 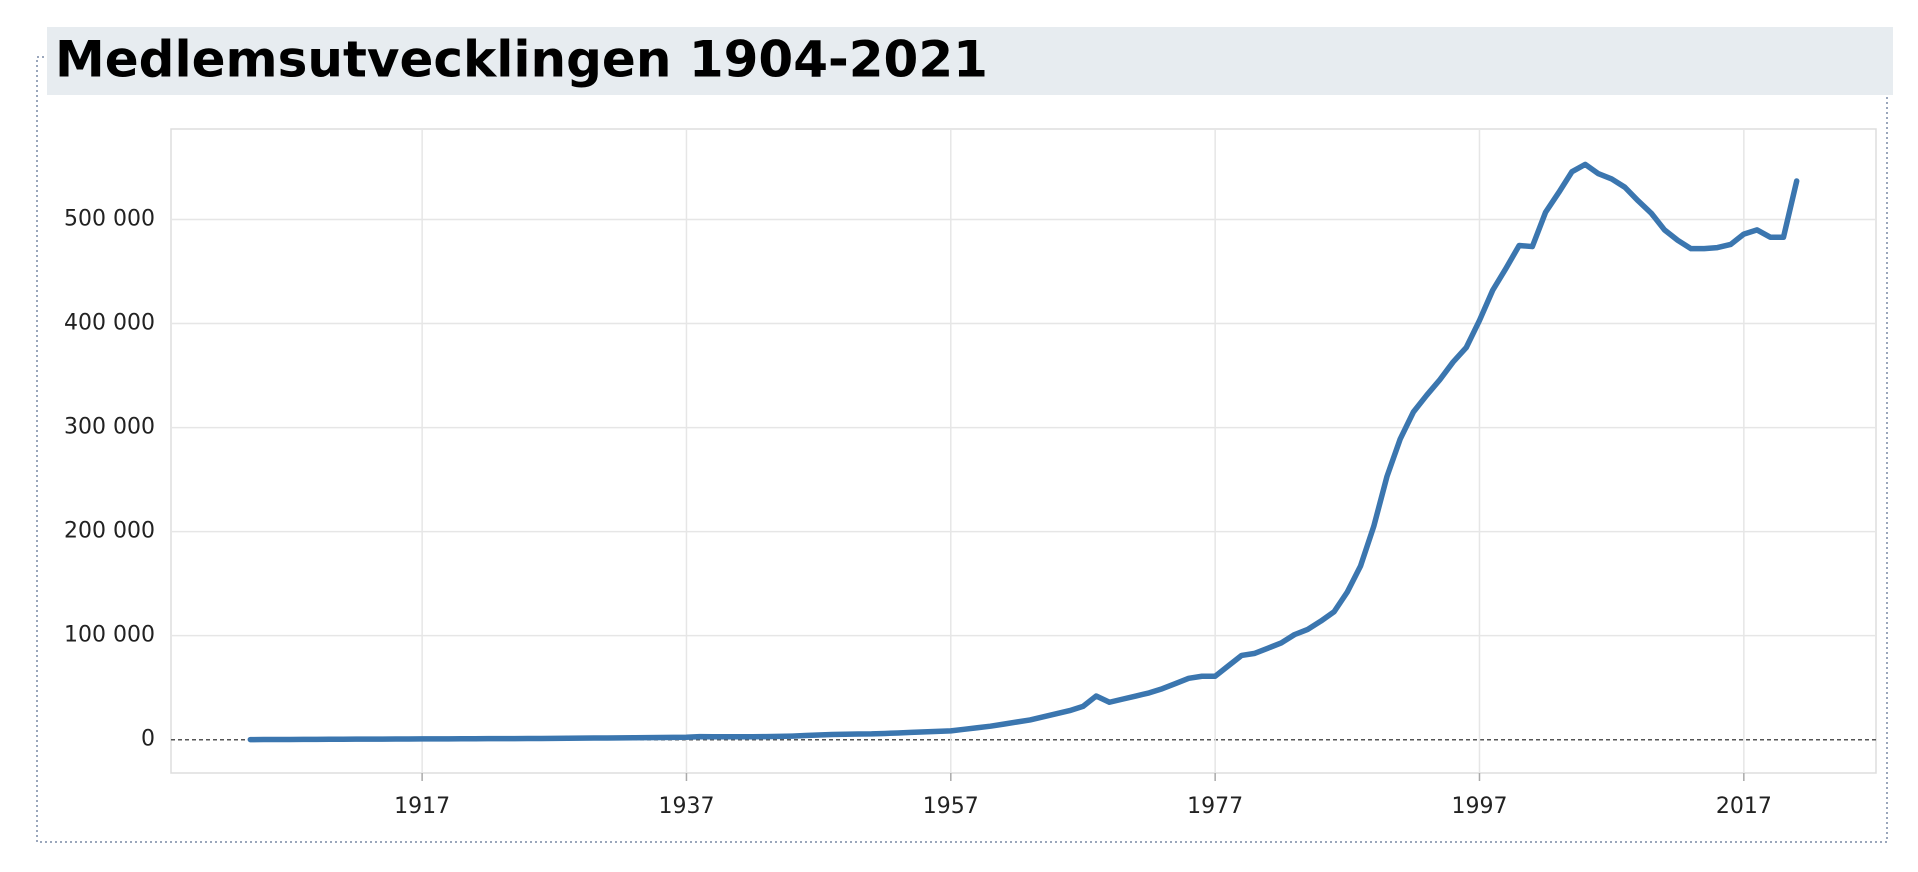 I want to click on x-tick-label: 1957, so click(x=951, y=806).